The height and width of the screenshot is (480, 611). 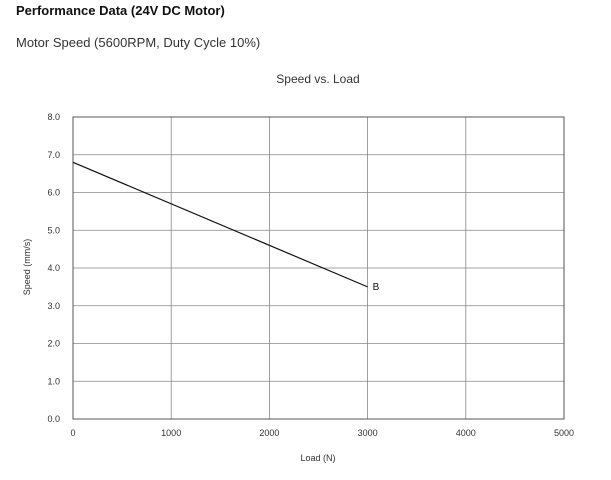 I want to click on y-tick-label: 4.0, so click(x=53, y=268).